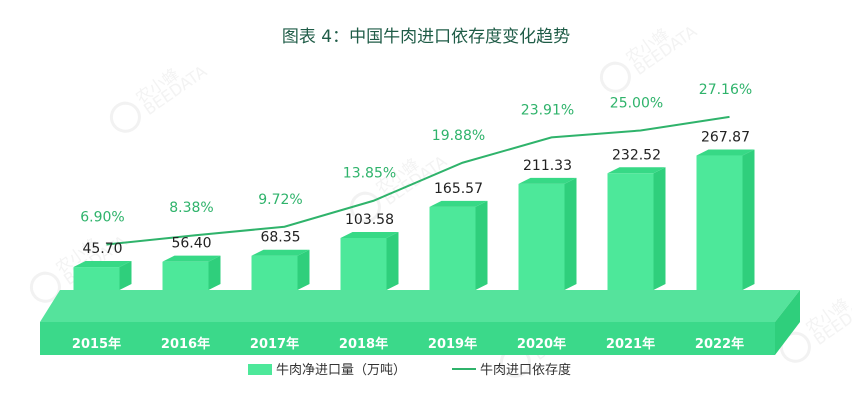 This screenshot has height=402, width=852. I want to click on line-point-label: 19.88%, so click(458, 136).